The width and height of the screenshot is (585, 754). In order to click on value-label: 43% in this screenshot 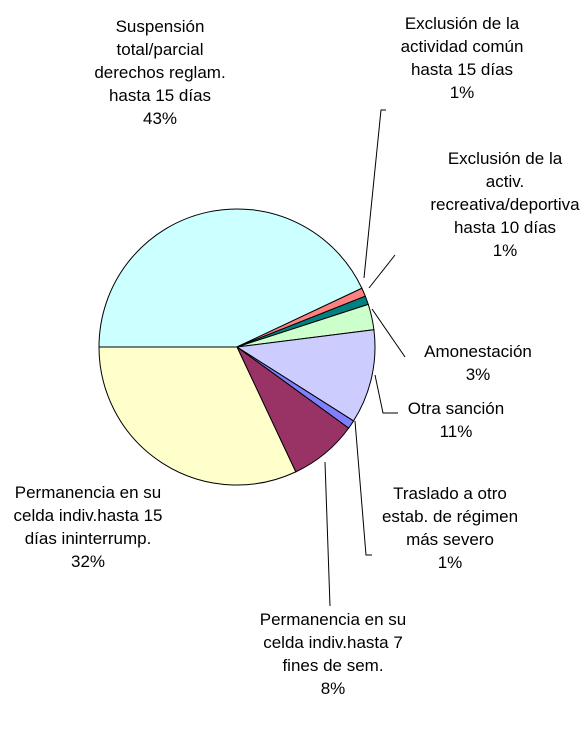, I will do `click(160, 118)`.